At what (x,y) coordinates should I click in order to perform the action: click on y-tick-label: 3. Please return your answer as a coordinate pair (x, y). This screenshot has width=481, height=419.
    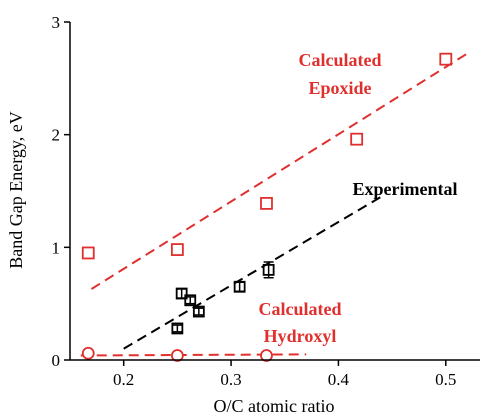
    Looking at the image, I should click on (56, 22).